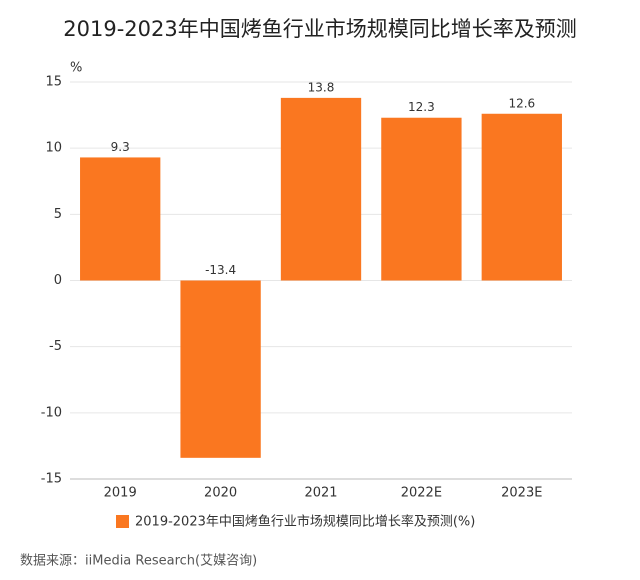 This screenshot has height=580, width=640. What do you see at coordinates (521, 493) in the screenshot?
I see `x-tick-label: 2023E` at bounding box center [521, 493].